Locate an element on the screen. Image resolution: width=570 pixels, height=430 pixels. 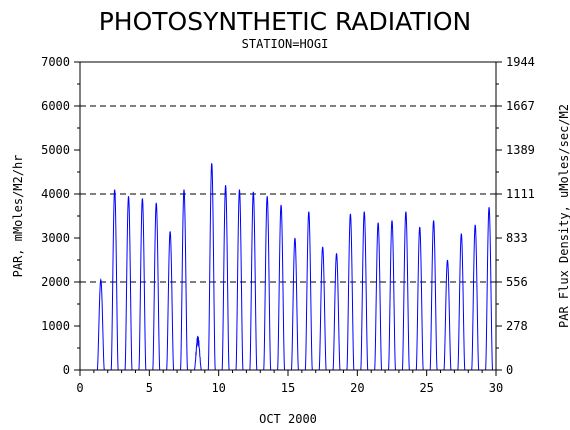
y-tick-label: 3000 is located at coordinates (55, 238).